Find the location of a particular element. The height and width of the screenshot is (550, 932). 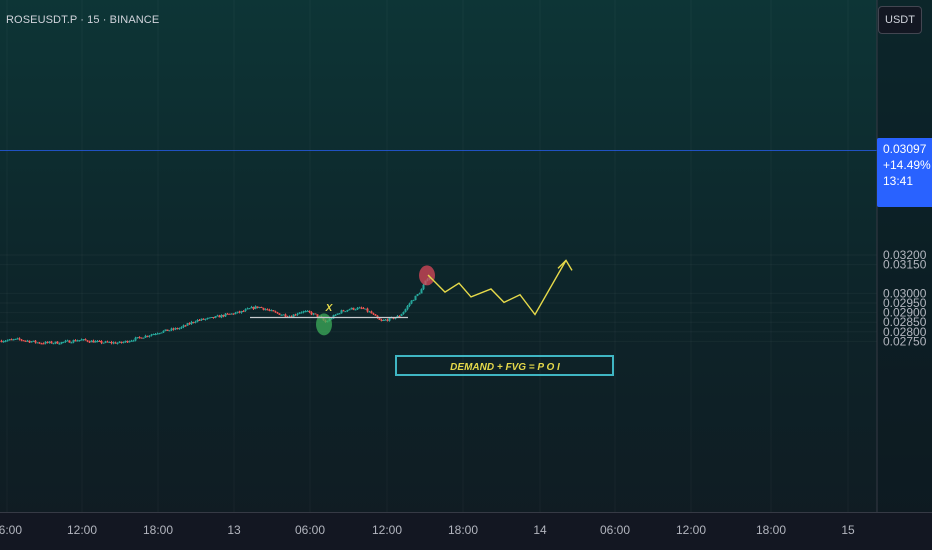

time-tick-label: 06:00 is located at coordinates (310, 530).